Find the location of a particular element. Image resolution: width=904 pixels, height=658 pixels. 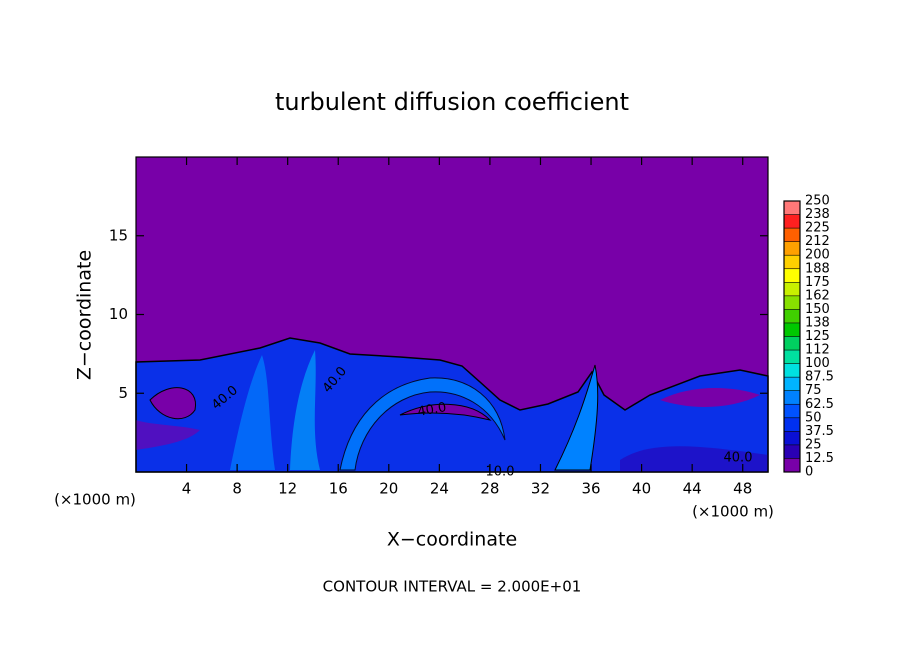

colorbar-label: 200 is located at coordinates (817, 255).